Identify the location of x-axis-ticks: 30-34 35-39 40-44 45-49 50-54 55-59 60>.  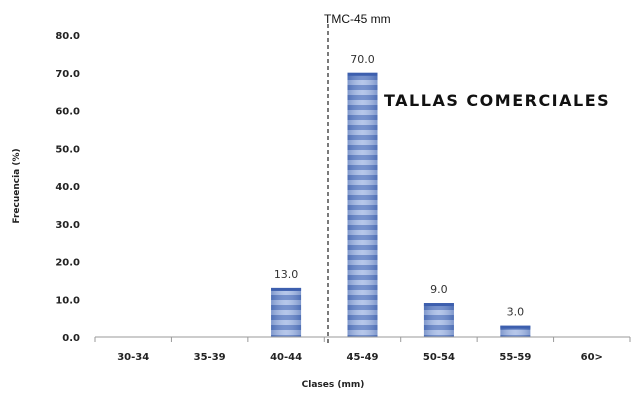
(360, 357).